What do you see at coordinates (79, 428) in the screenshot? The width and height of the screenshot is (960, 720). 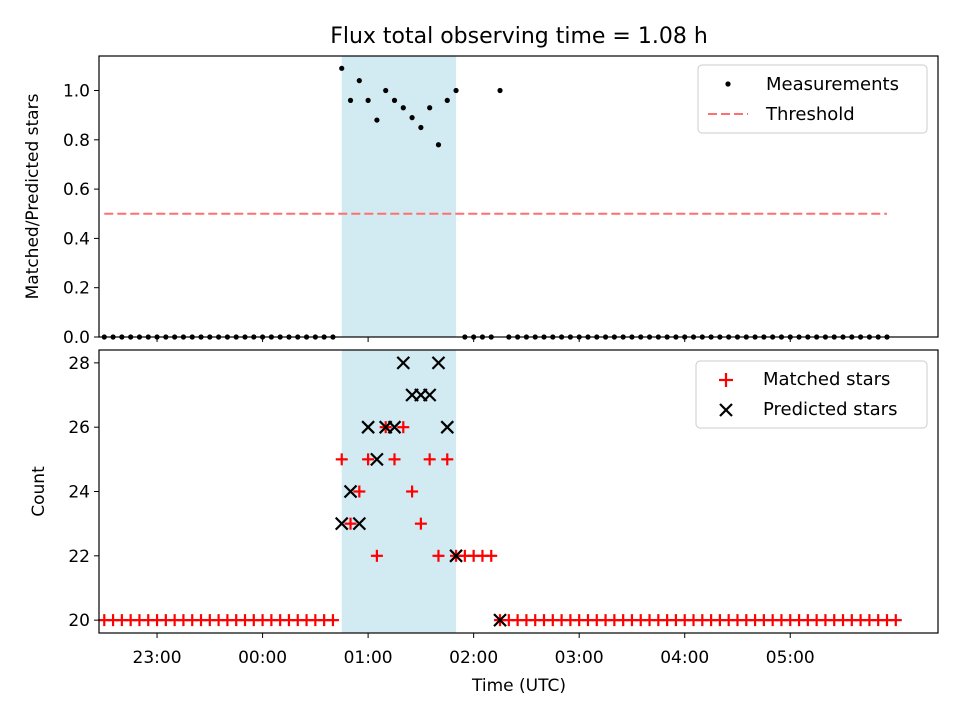 I see `count-y-tick-label: 26` at bounding box center [79, 428].